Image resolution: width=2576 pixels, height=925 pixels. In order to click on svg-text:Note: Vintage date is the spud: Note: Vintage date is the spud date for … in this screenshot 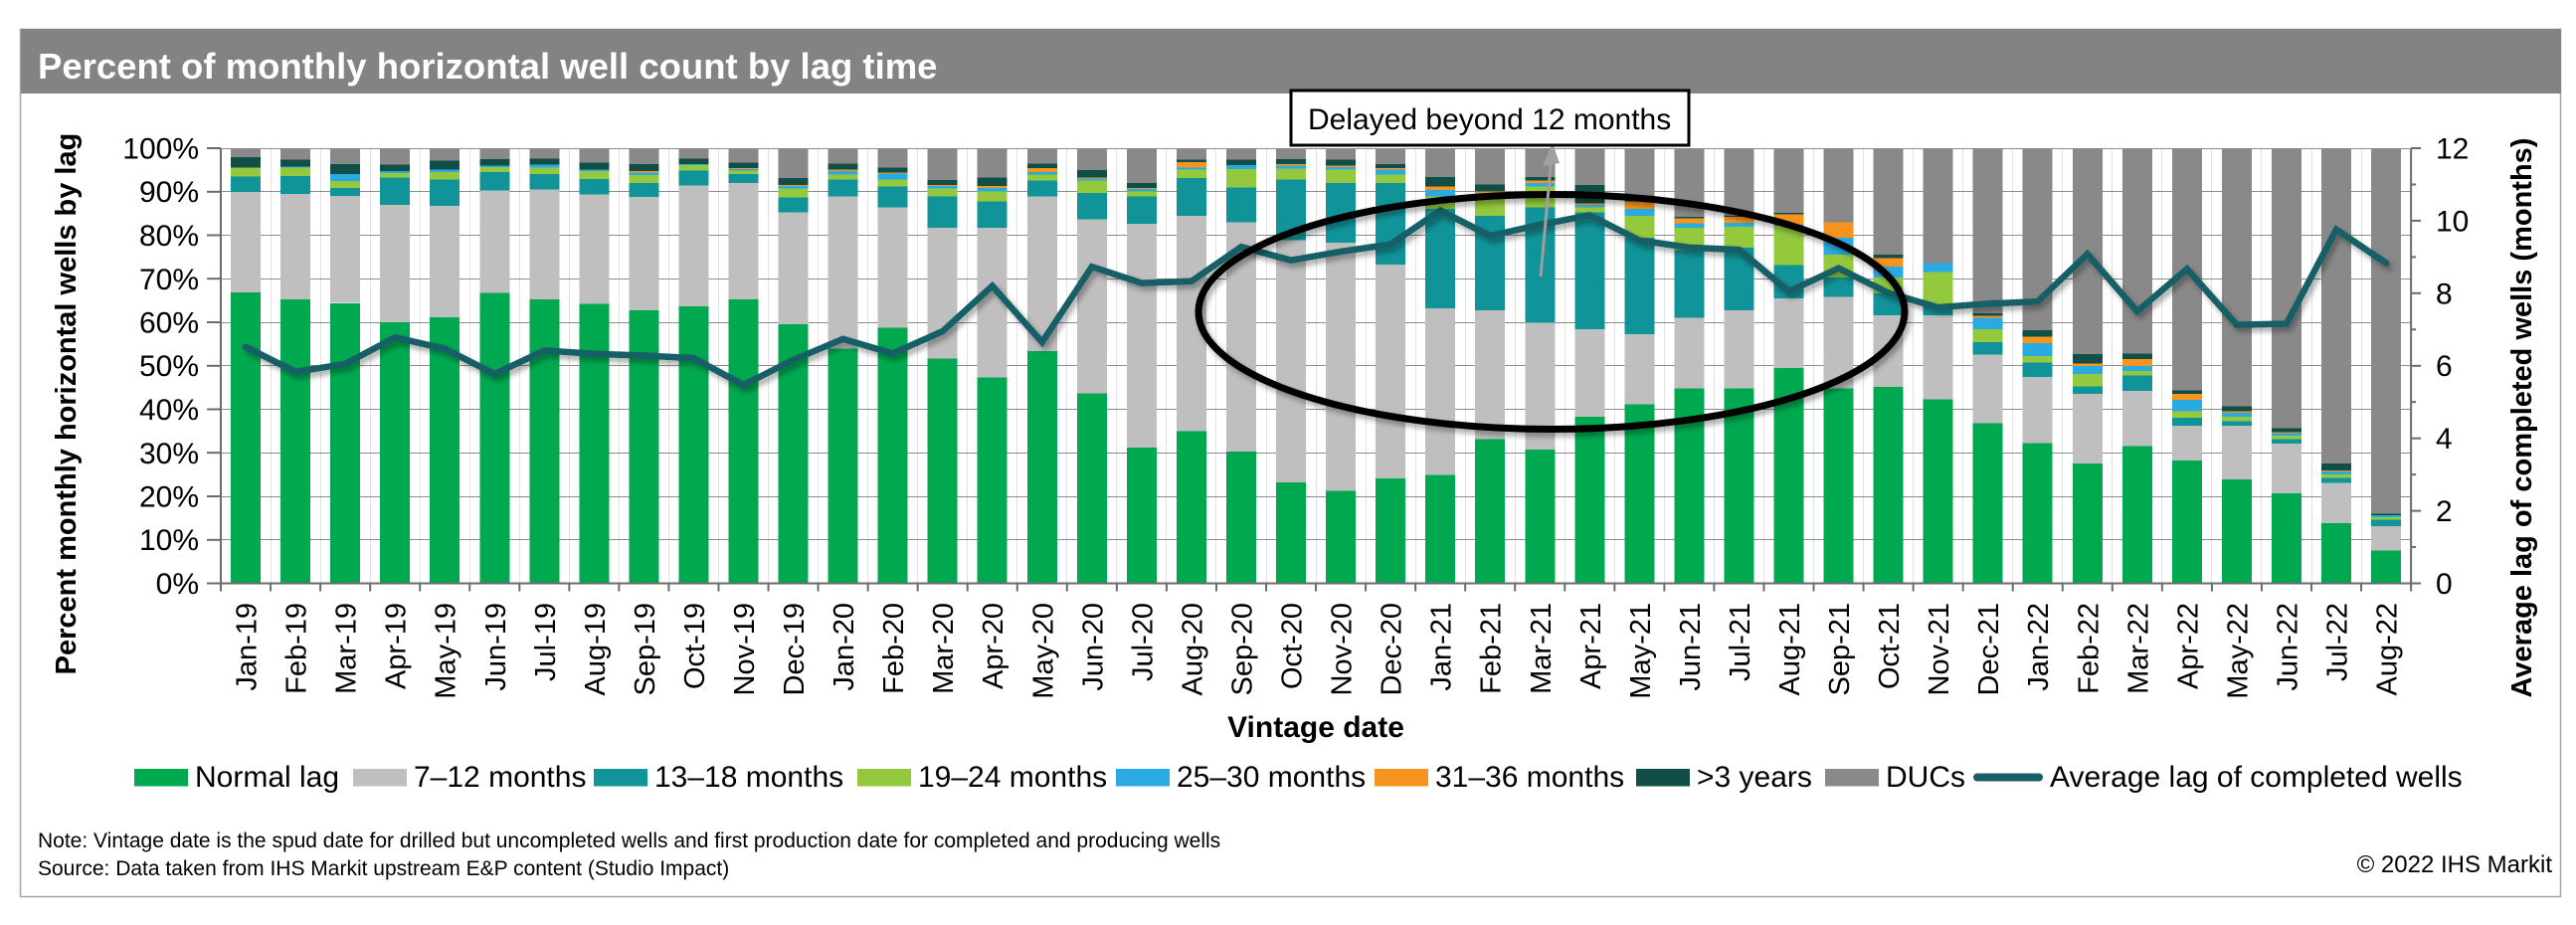, I will do `click(629, 841)`.